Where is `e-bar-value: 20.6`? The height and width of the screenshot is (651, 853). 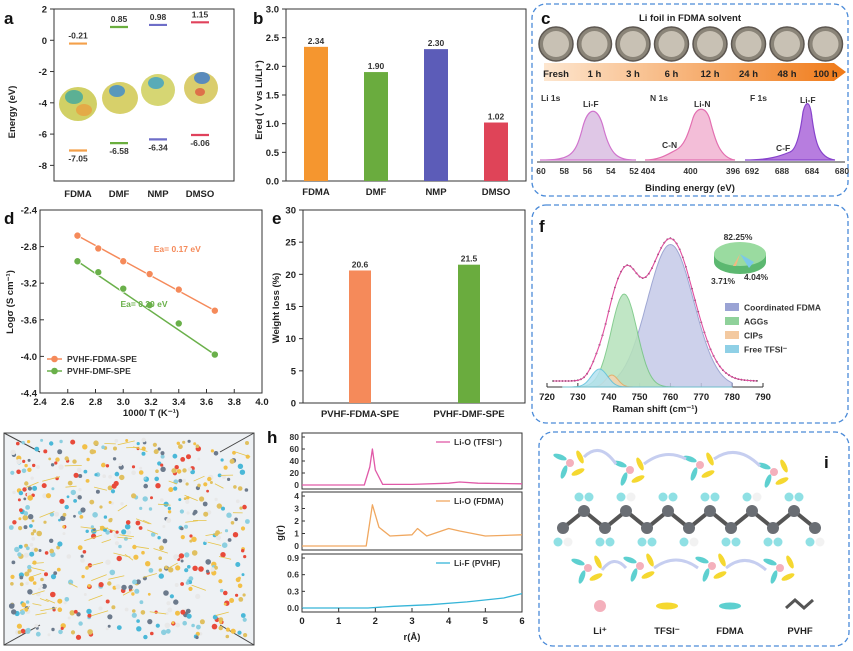
e-bar-value: 20.6 is located at coordinates (360, 264).